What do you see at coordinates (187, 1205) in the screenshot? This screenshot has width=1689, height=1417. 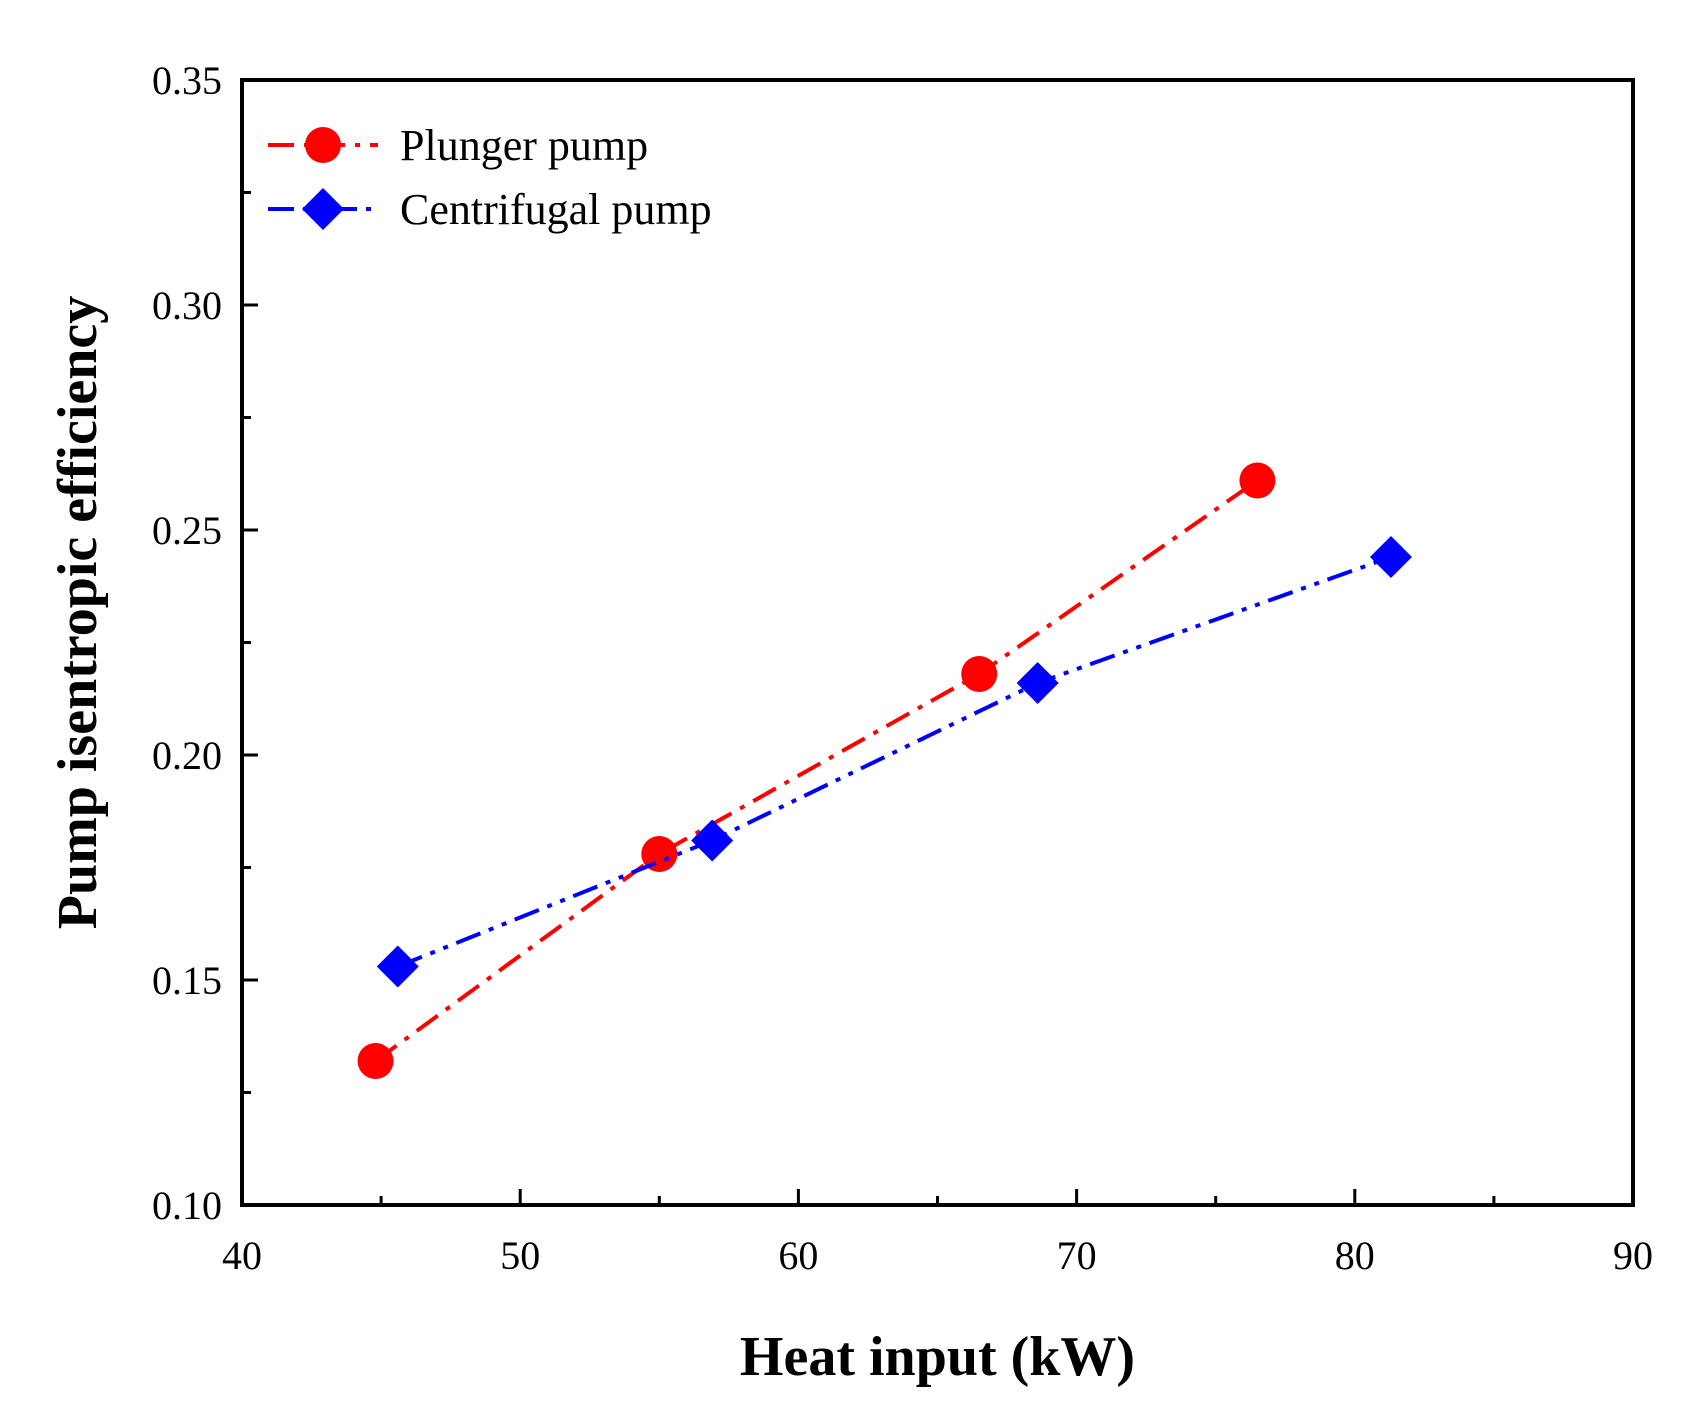 I see `y-tick-label: 0.10` at bounding box center [187, 1205].